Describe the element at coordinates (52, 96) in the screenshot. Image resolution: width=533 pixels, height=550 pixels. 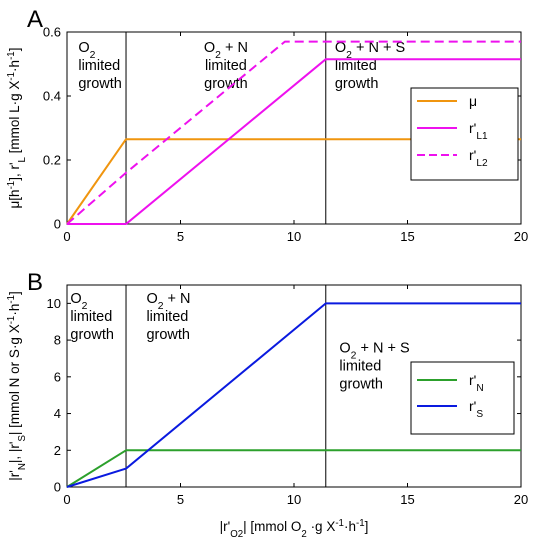
I see `panel-a-ytick-label: 0.4` at that location.